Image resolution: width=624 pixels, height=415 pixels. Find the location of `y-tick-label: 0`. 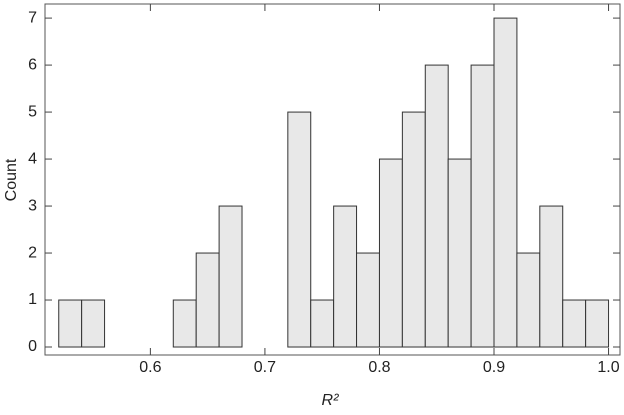

y-tick-label: 0 is located at coordinates (32, 346).